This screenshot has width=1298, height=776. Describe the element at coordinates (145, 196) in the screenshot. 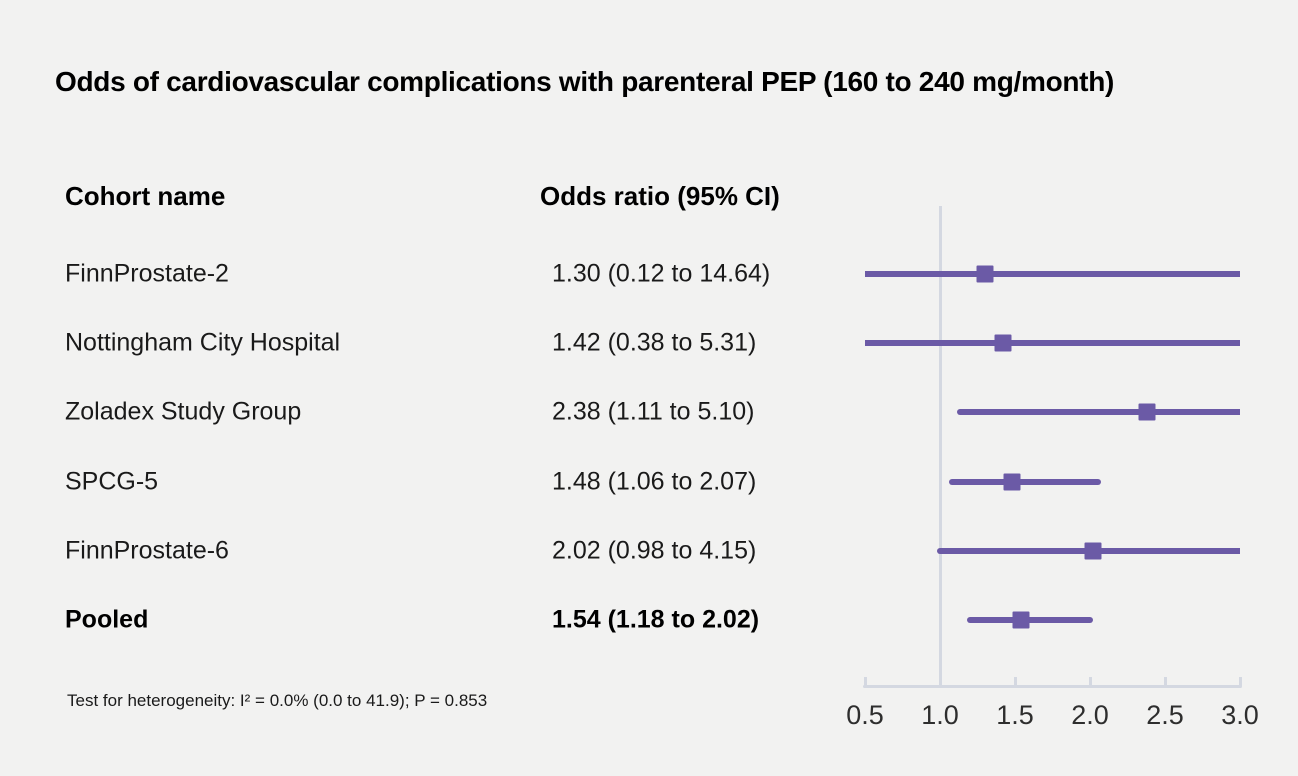

I see `column-header-cohort-name: Cohort name` at that location.